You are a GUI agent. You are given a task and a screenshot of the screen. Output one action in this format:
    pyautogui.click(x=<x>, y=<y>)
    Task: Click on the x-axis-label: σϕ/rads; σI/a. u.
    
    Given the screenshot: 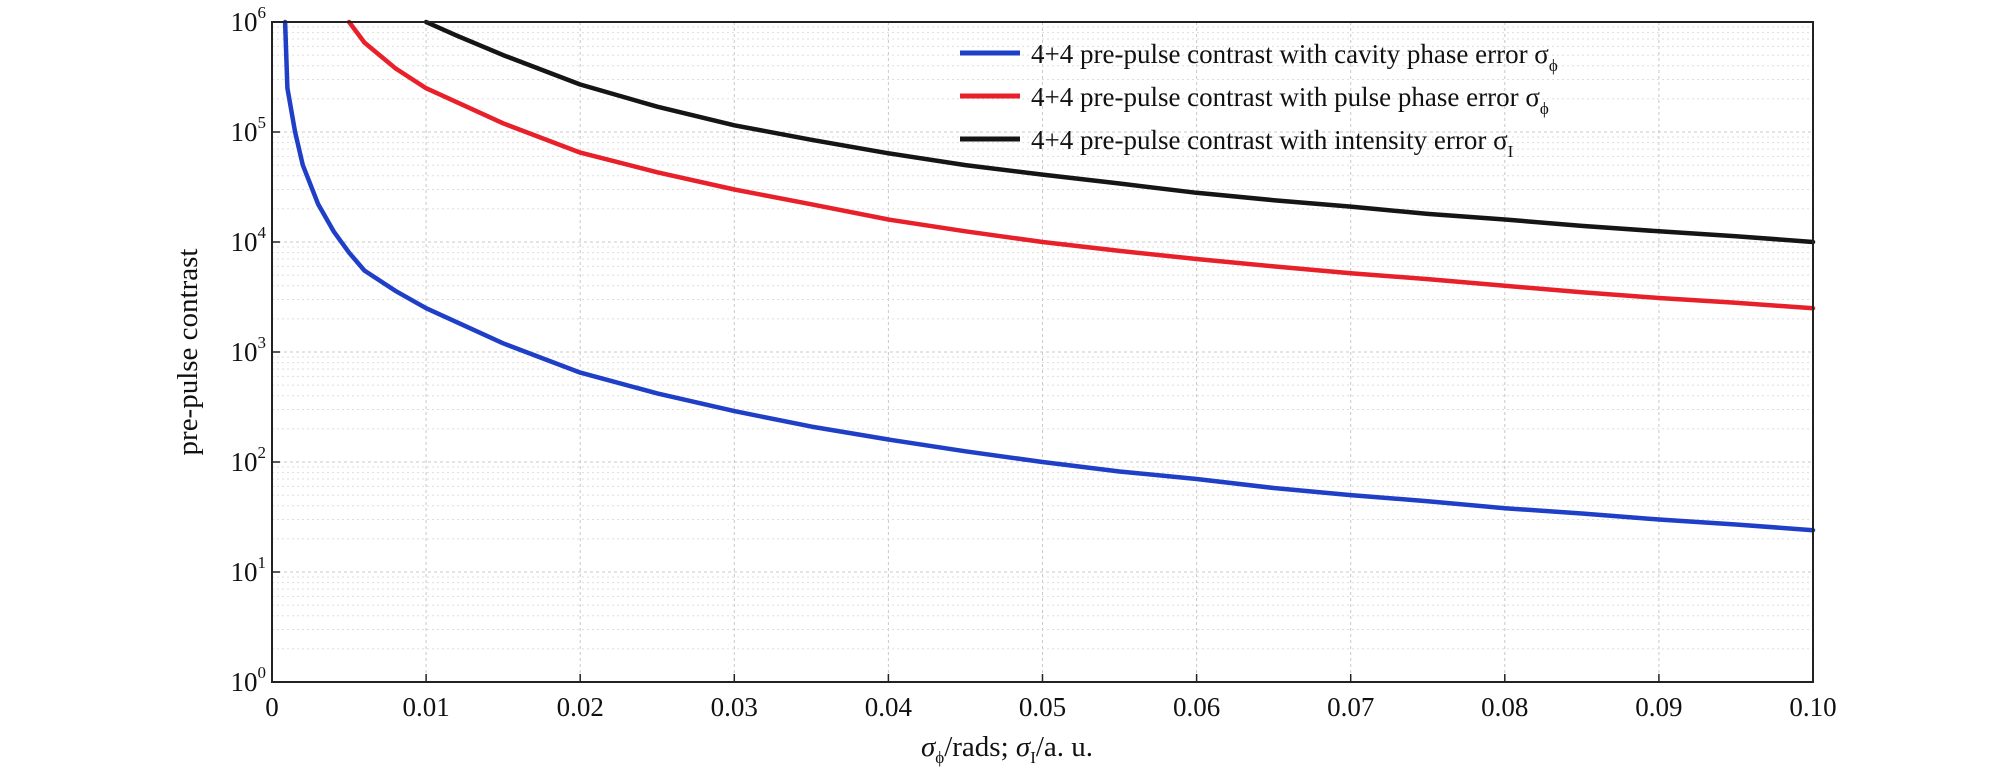 What is the action you would take?
    pyautogui.click(x=1007, y=749)
    